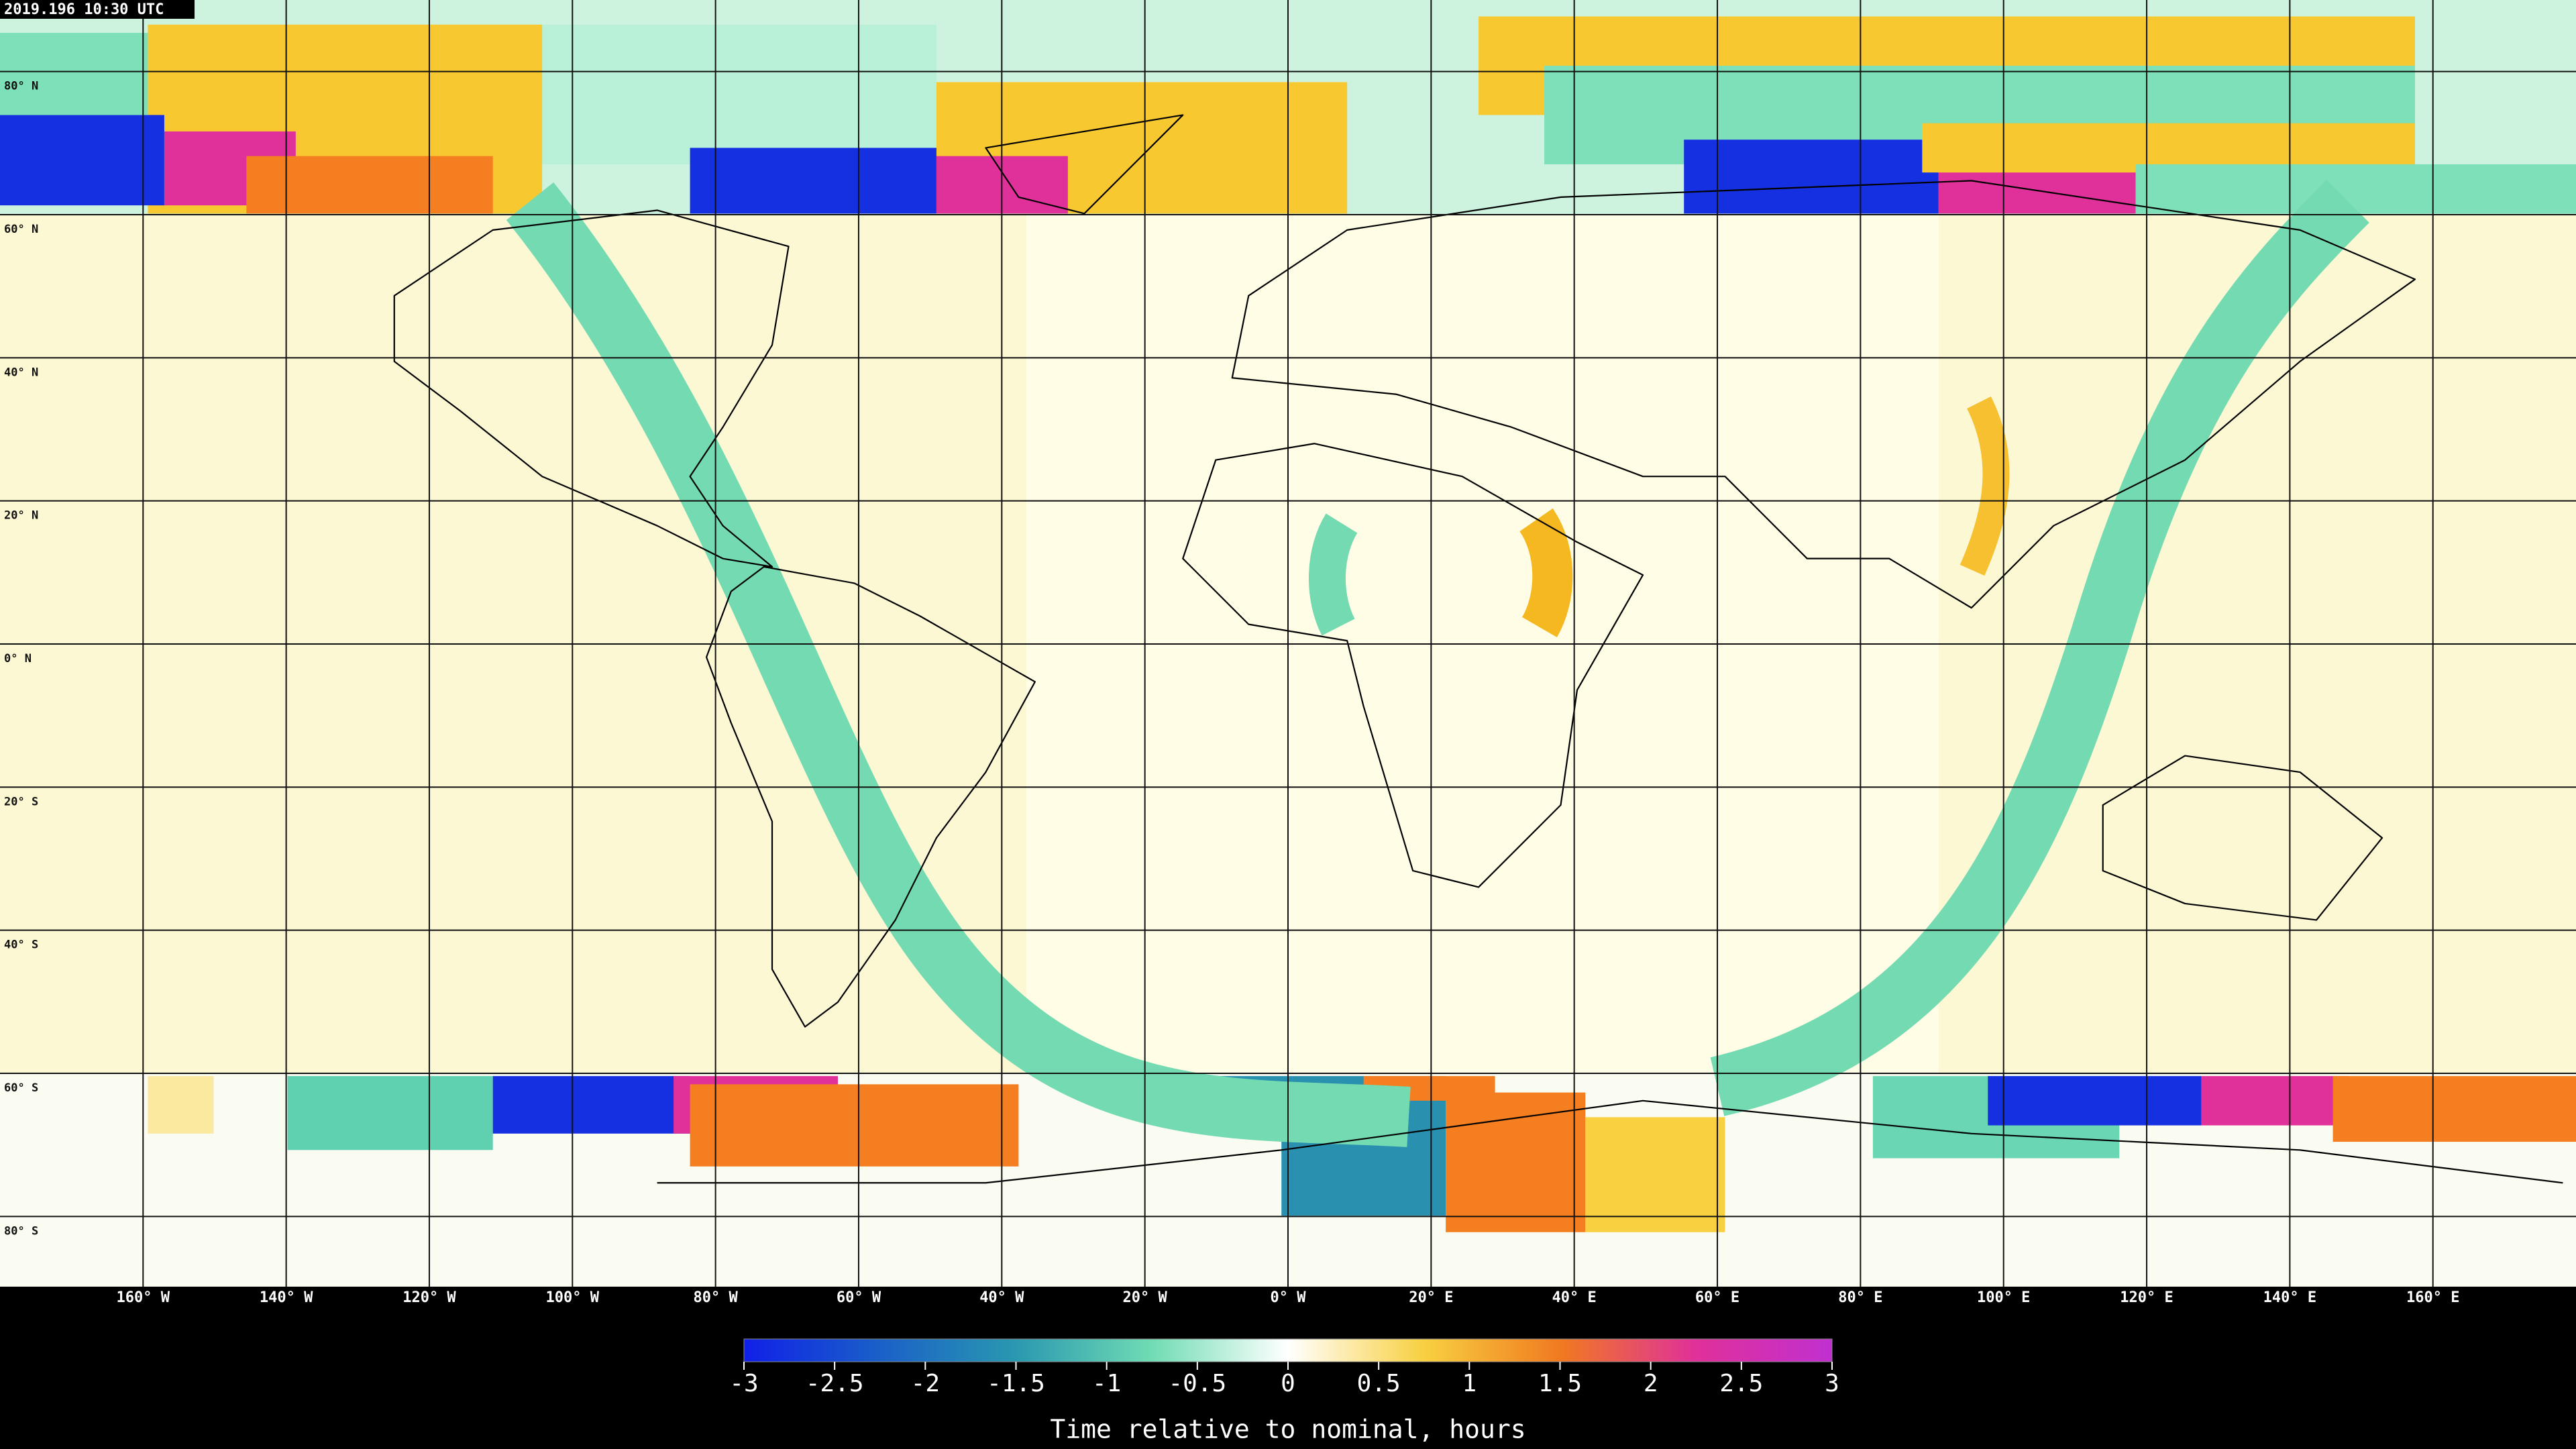 The image size is (2576, 1449). What do you see at coordinates (1106, 1383) in the screenshot?
I see `colorbar-tick-label: -1` at bounding box center [1106, 1383].